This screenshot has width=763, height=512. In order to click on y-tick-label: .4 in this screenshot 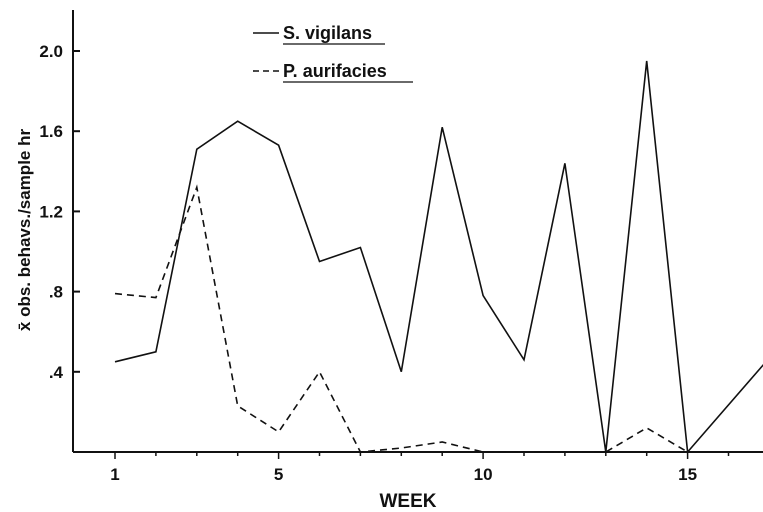, I will do `click(56, 372)`.